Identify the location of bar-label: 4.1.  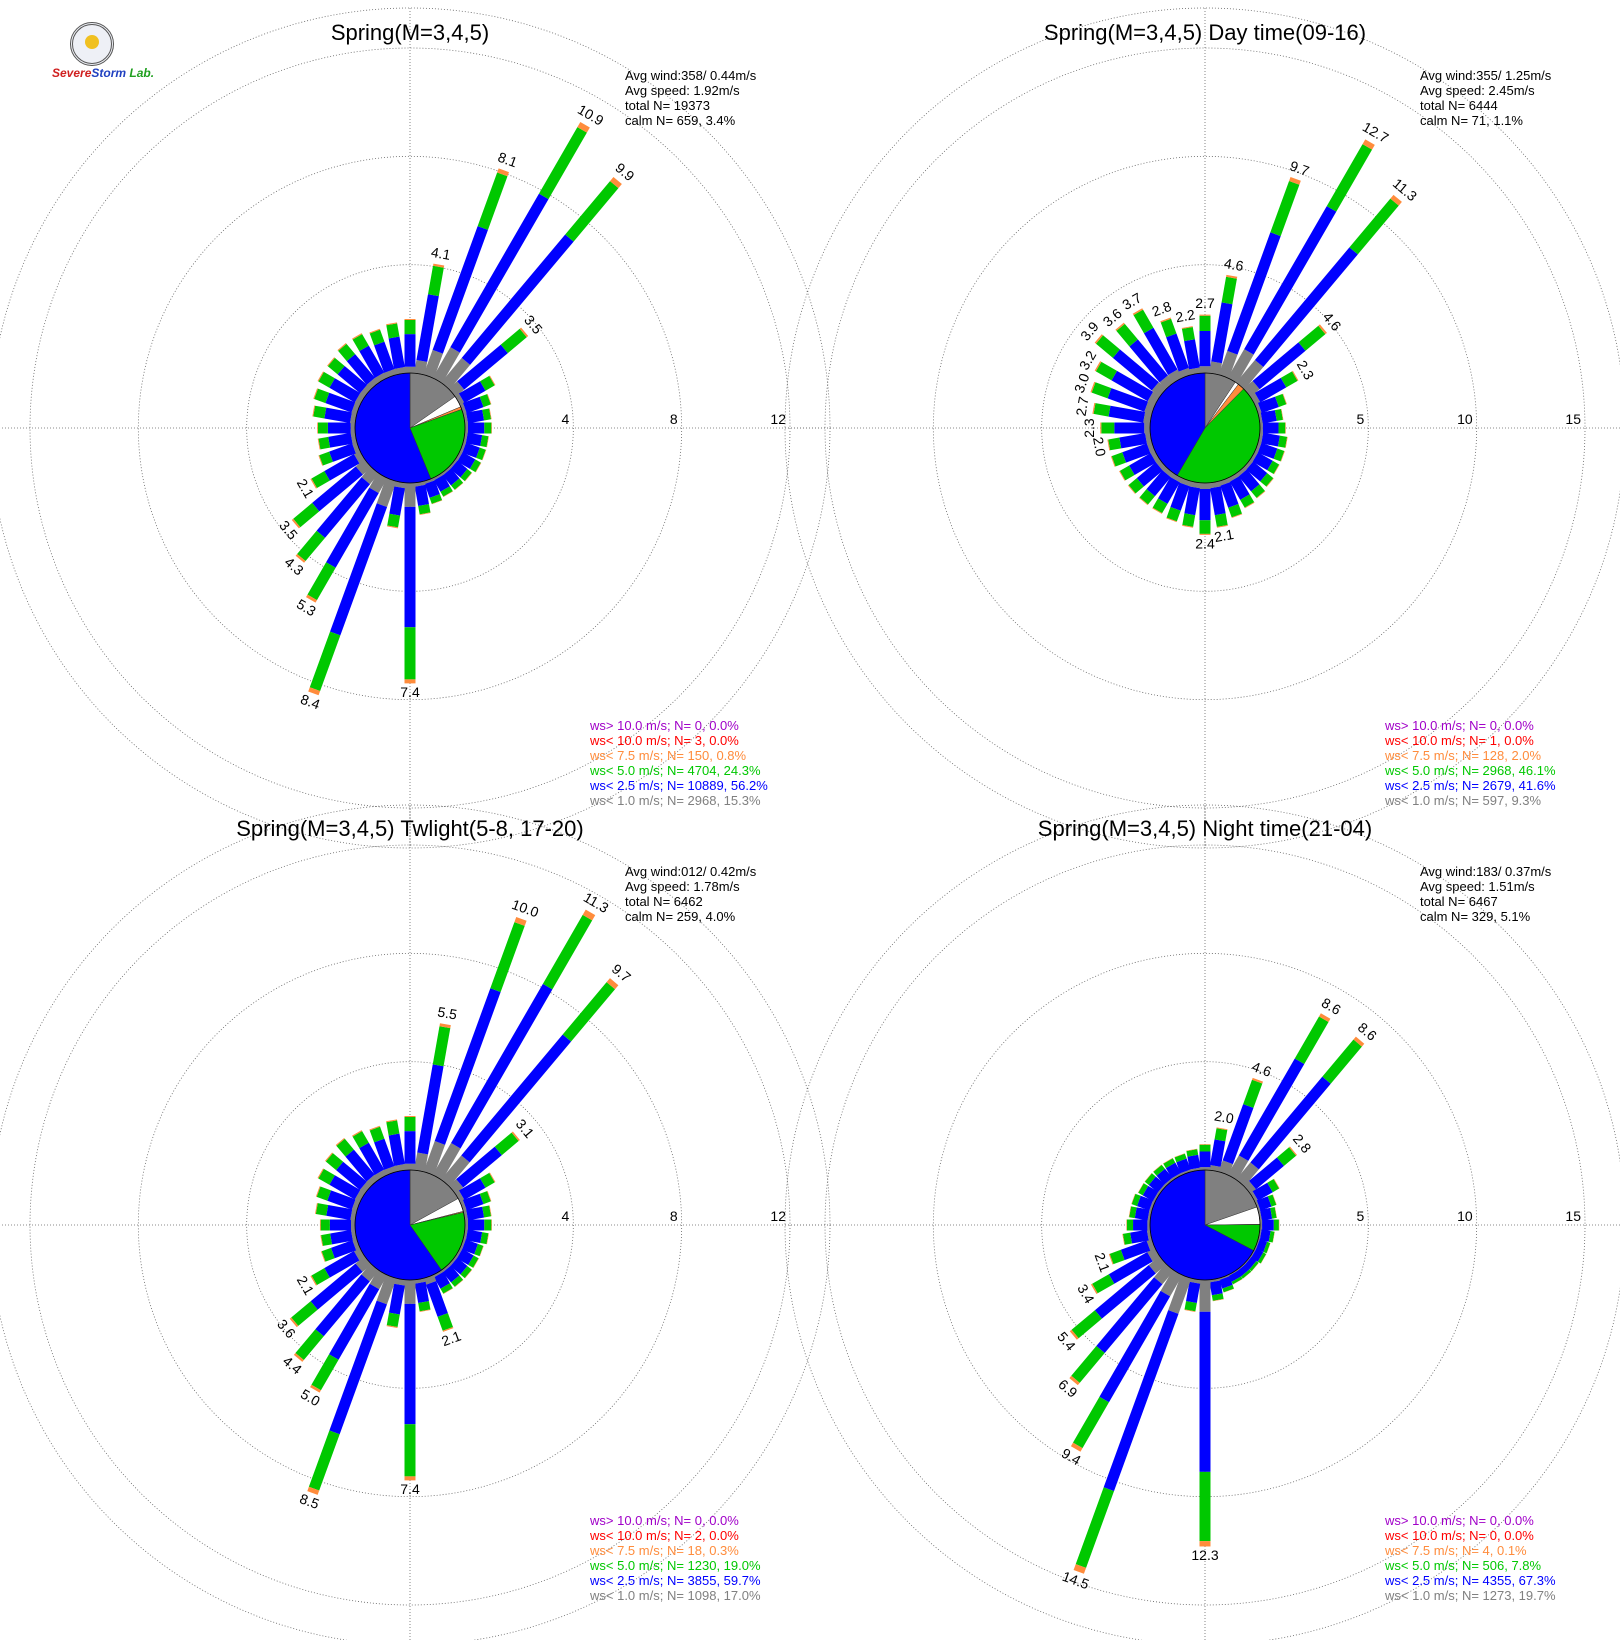
(441, 253).